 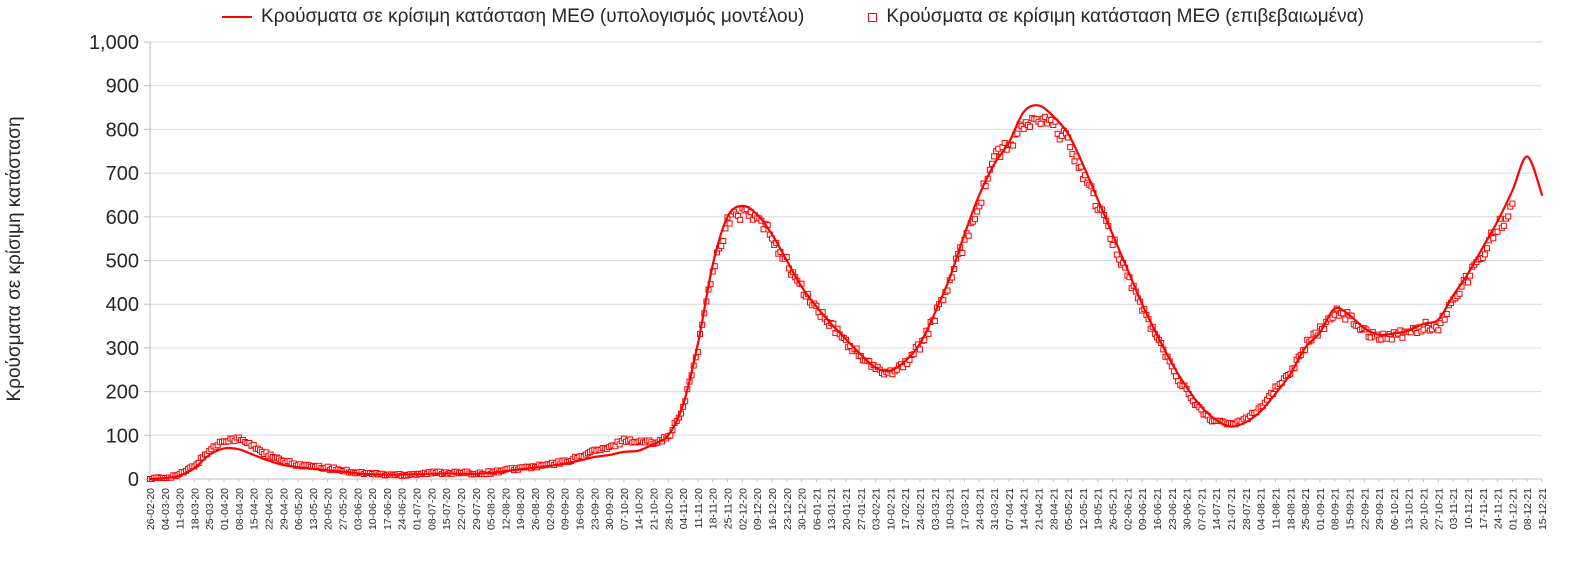 I want to click on svg-text: 29-04-20, so click(x=284, y=509).